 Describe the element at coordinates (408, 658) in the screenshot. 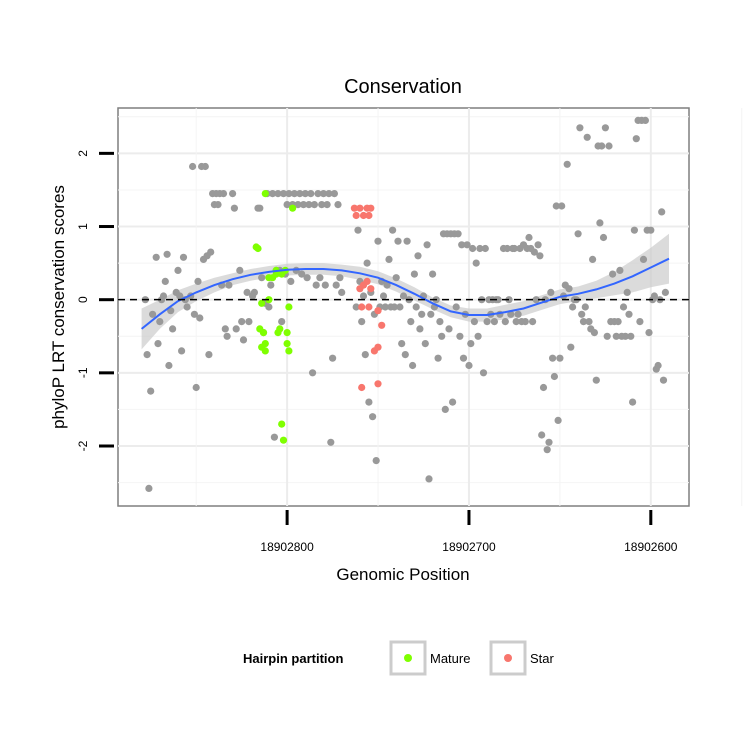

I see `legend-marker-mature` at that location.